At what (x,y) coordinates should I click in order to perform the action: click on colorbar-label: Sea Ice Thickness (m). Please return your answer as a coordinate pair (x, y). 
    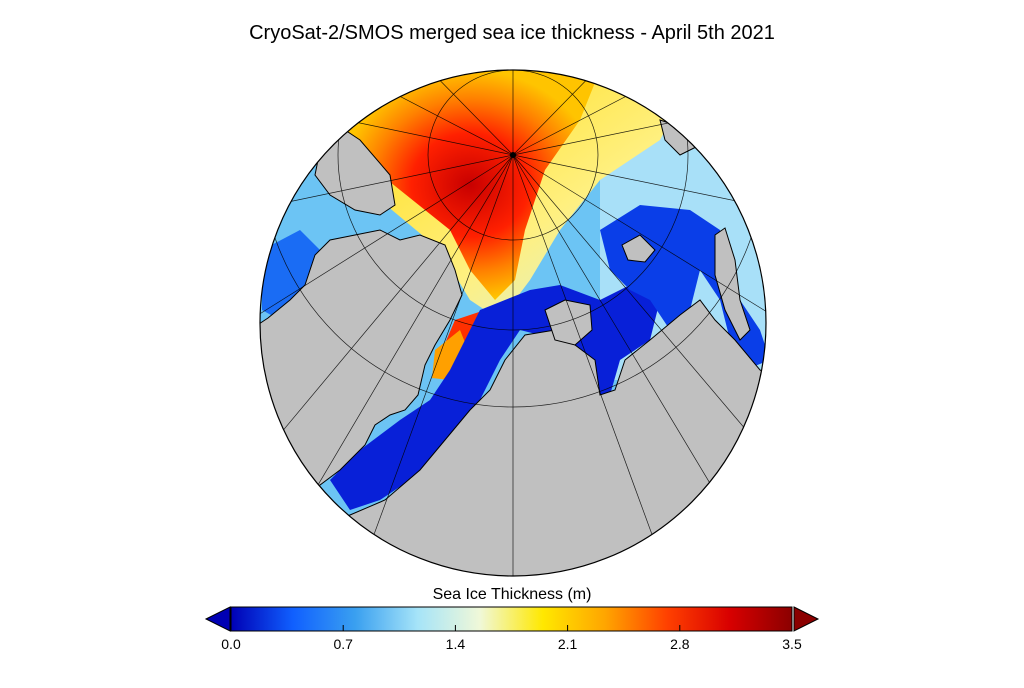
    Looking at the image, I should click on (512, 594).